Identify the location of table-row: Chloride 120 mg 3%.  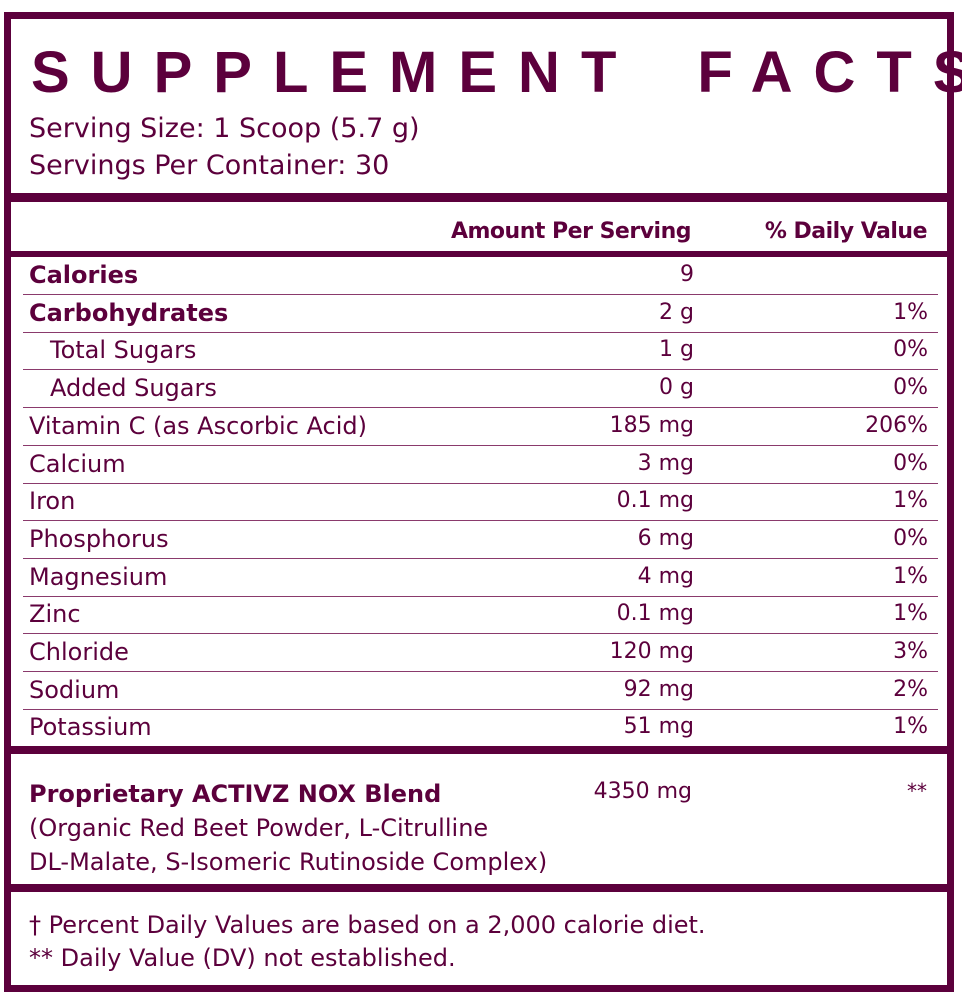
(480, 653).